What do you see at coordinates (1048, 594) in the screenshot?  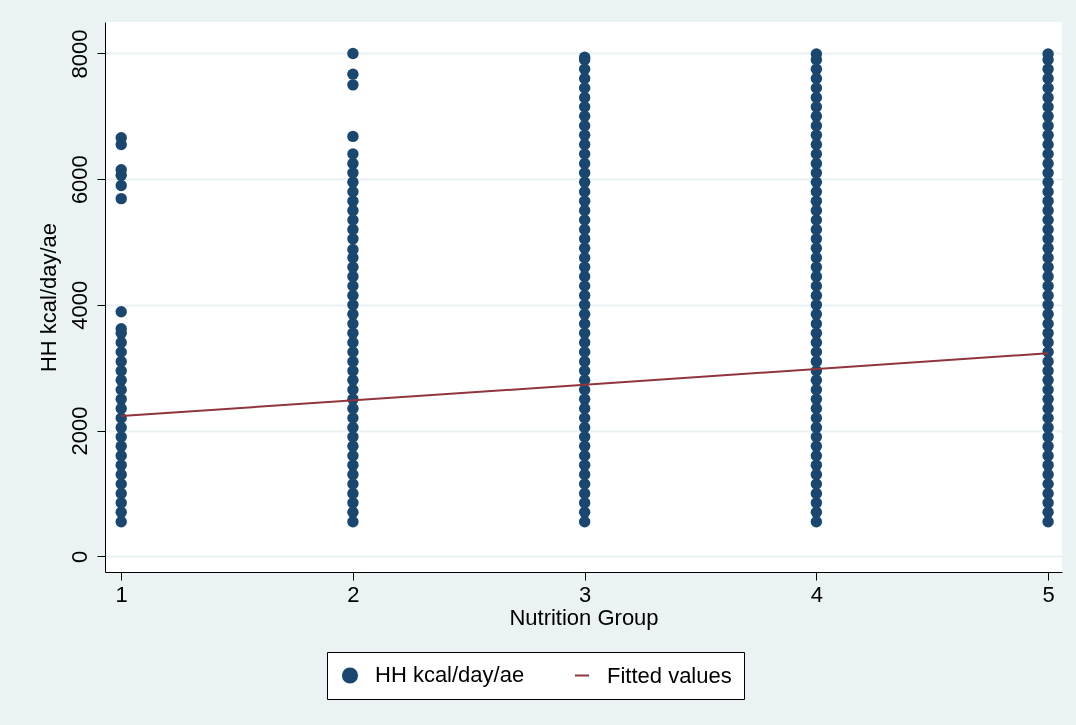 I see `x-tick-label: 5` at bounding box center [1048, 594].